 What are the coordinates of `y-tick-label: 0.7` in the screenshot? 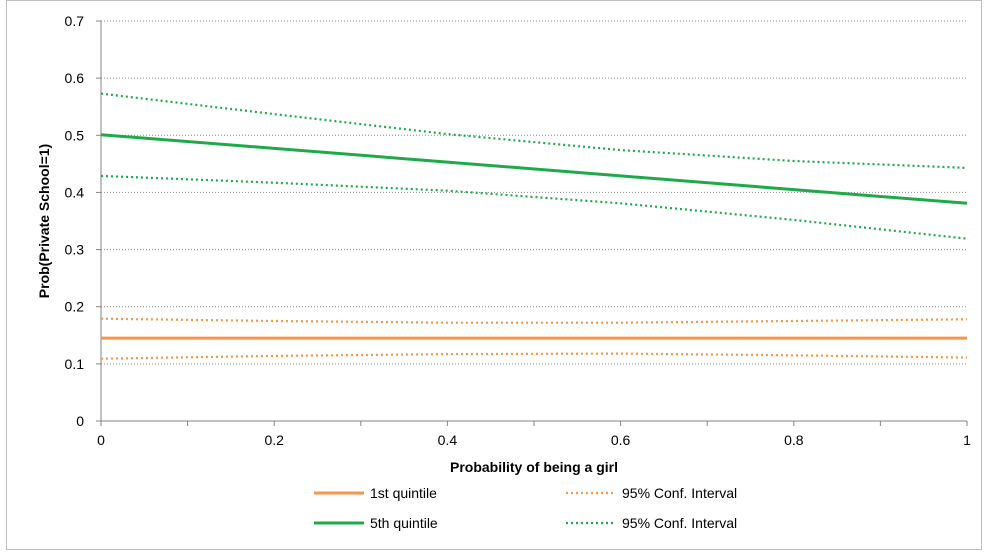 It's located at (75, 21).